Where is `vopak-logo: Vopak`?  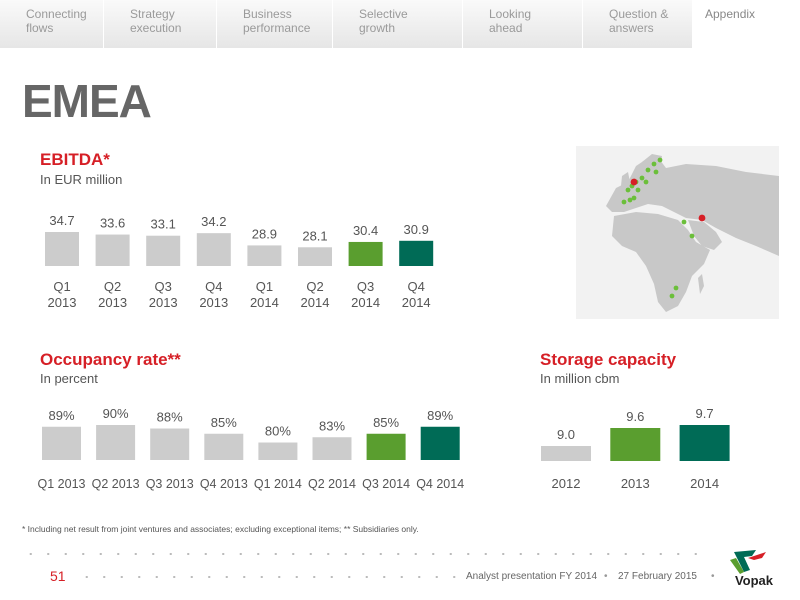 vopak-logo: Vopak is located at coordinates (754, 568).